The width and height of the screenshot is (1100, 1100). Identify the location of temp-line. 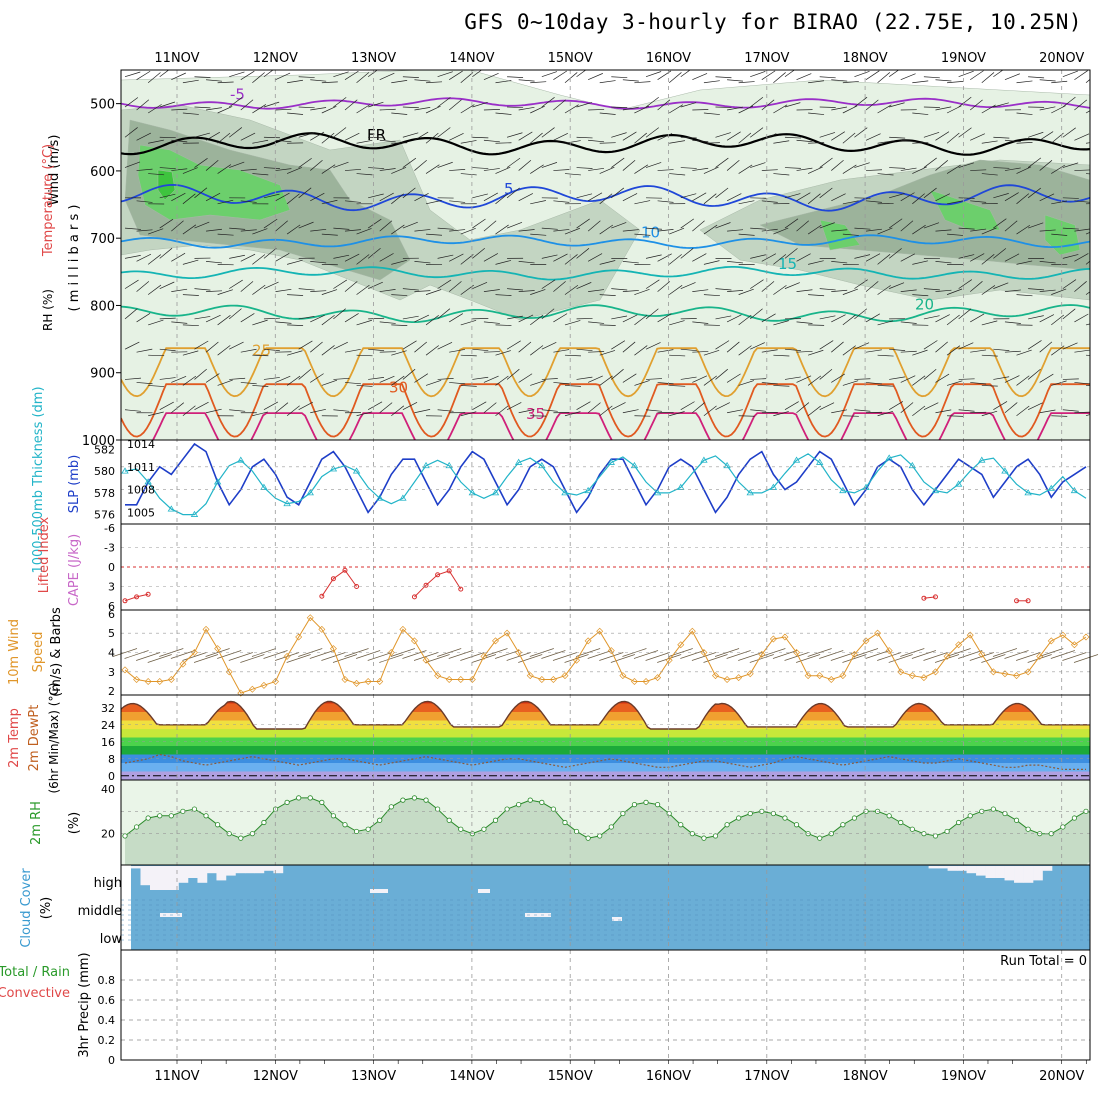
(605, 715).